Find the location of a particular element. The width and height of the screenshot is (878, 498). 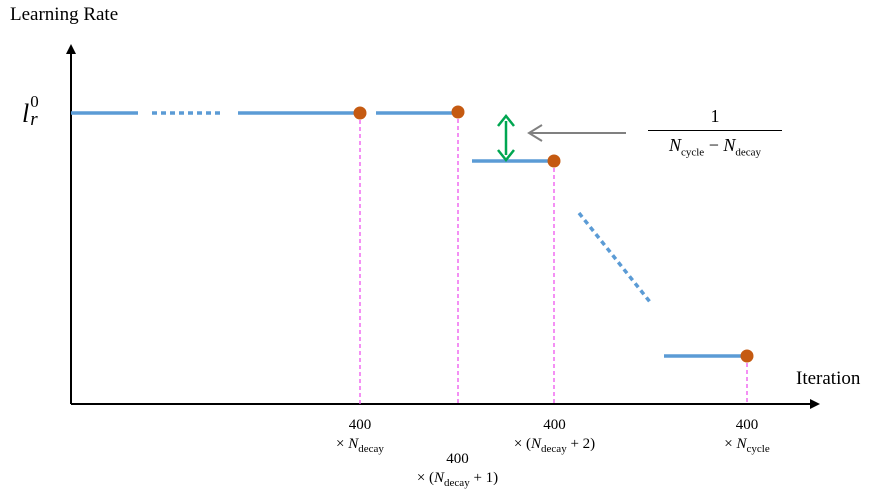

y-axis-label: Learning Rate is located at coordinates (64, 14).